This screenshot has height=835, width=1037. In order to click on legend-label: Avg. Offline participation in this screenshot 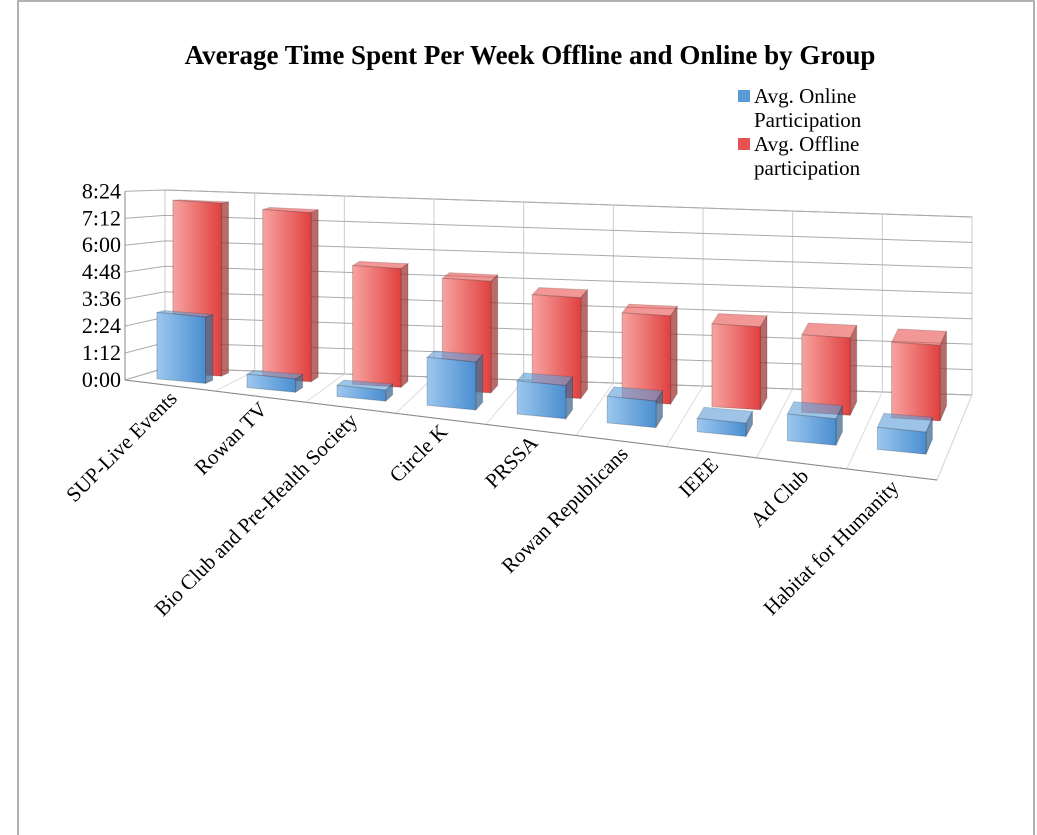, I will do `click(807, 156)`.